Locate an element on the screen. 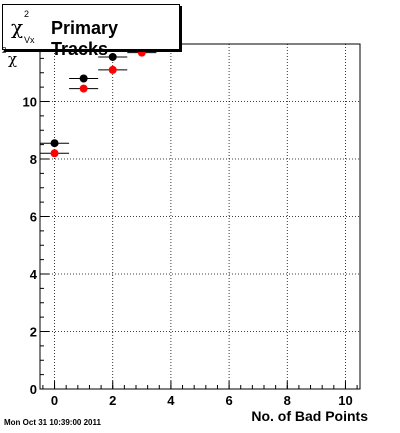 The image size is (400, 433). title-superscript: 2 is located at coordinates (27, 14).